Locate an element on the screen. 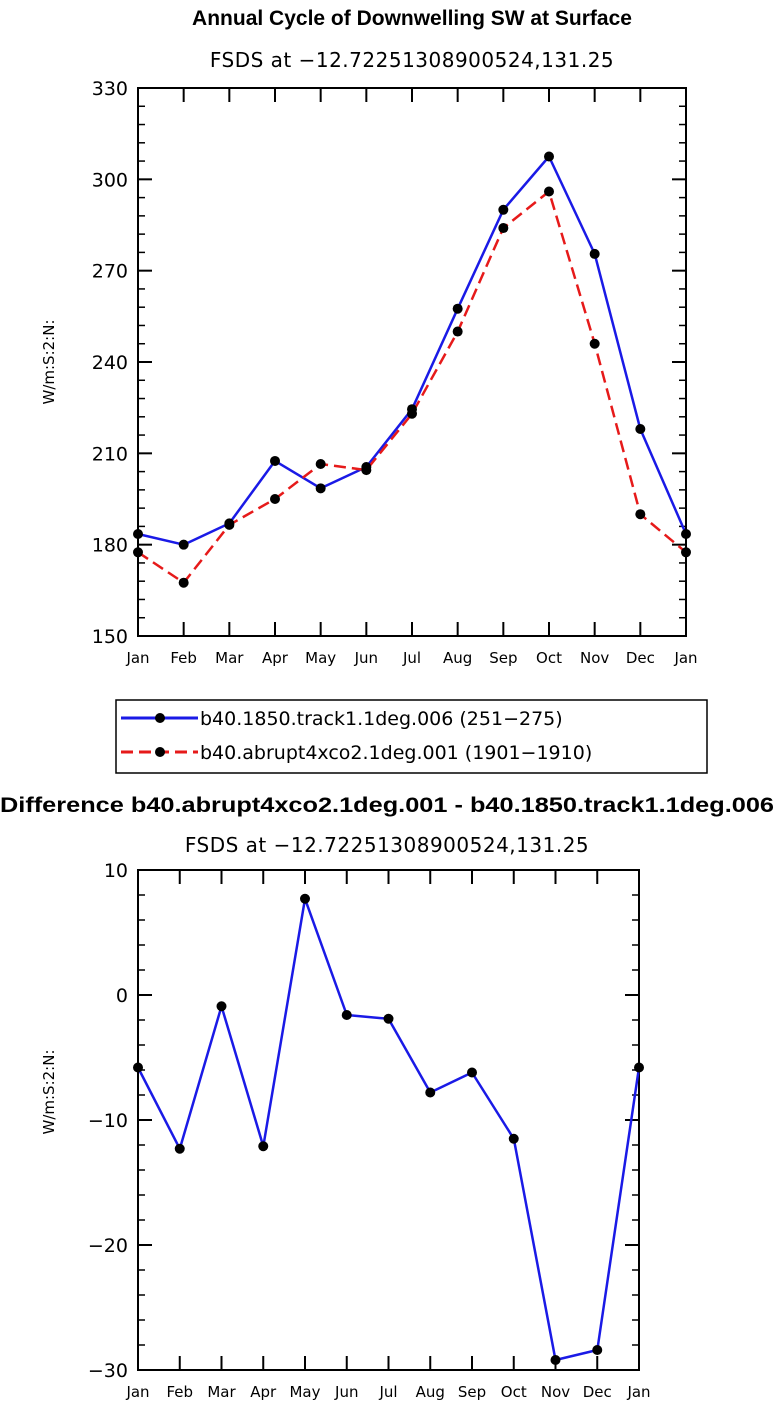  chart1-ytick-label: 300 is located at coordinates (110, 180).